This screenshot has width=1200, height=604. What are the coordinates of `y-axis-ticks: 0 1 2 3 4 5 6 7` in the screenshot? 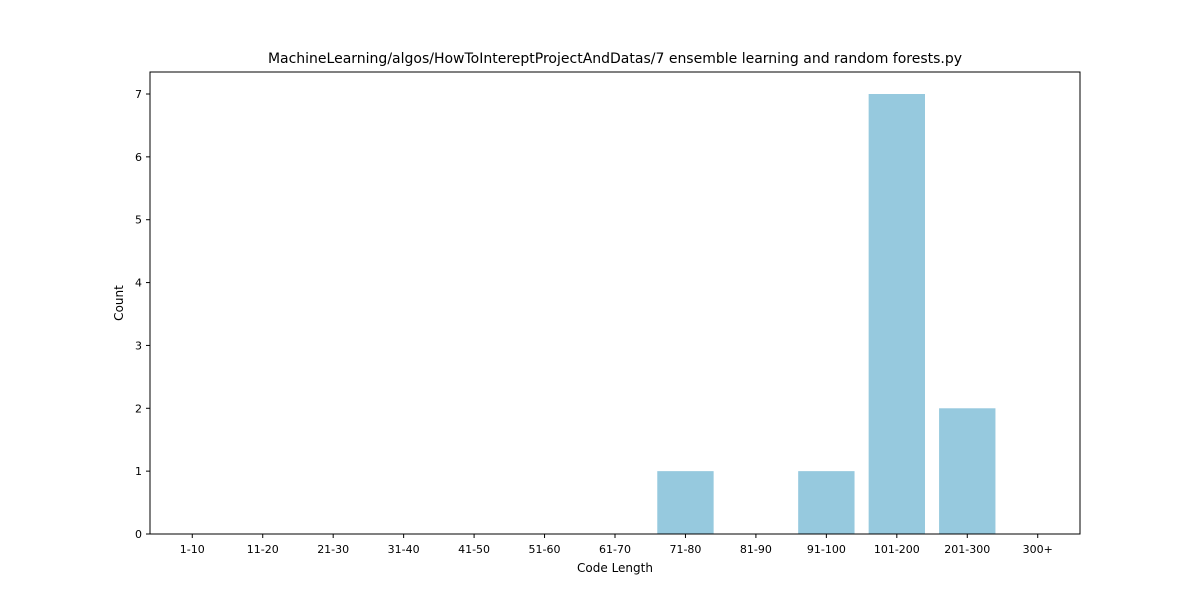 It's located at (142, 314).